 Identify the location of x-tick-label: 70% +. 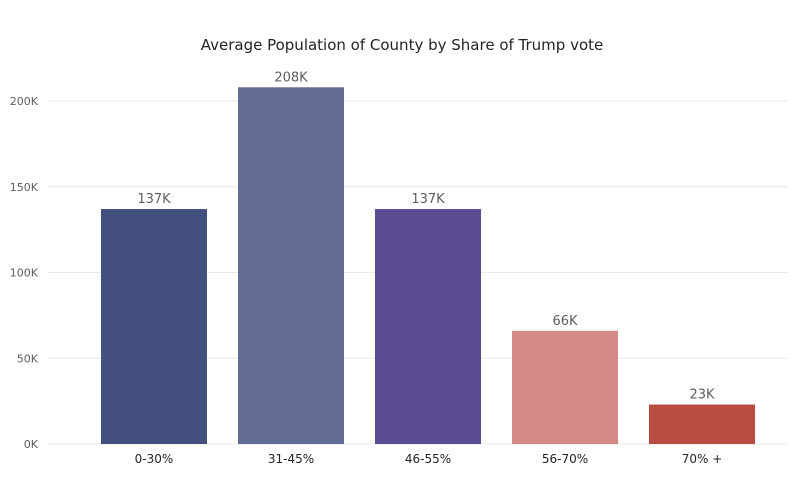
(702, 459).